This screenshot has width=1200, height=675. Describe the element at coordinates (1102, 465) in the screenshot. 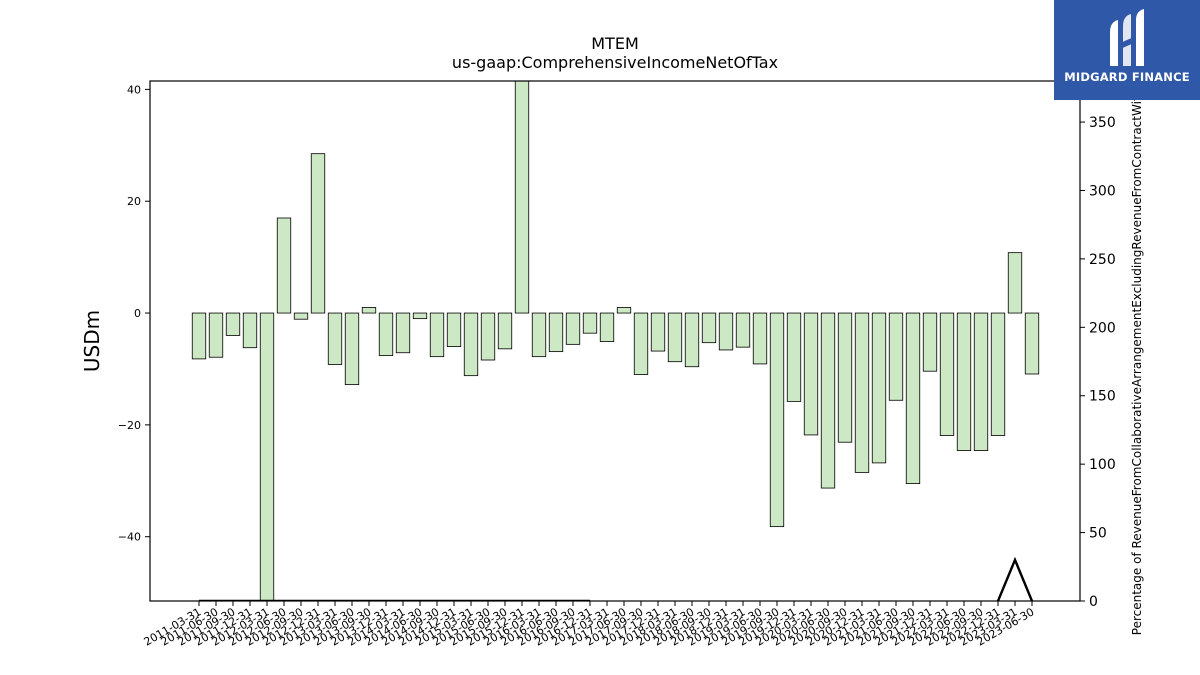

I see `y2-tick-label: 100` at that location.